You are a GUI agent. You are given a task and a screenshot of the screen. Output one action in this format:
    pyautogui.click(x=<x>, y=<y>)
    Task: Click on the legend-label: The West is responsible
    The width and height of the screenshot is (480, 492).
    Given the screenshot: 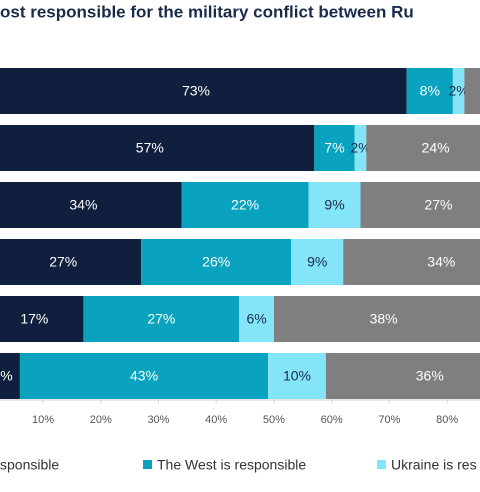 What is the action you would take?
    pyautogui.click(x=231, y=465)
    